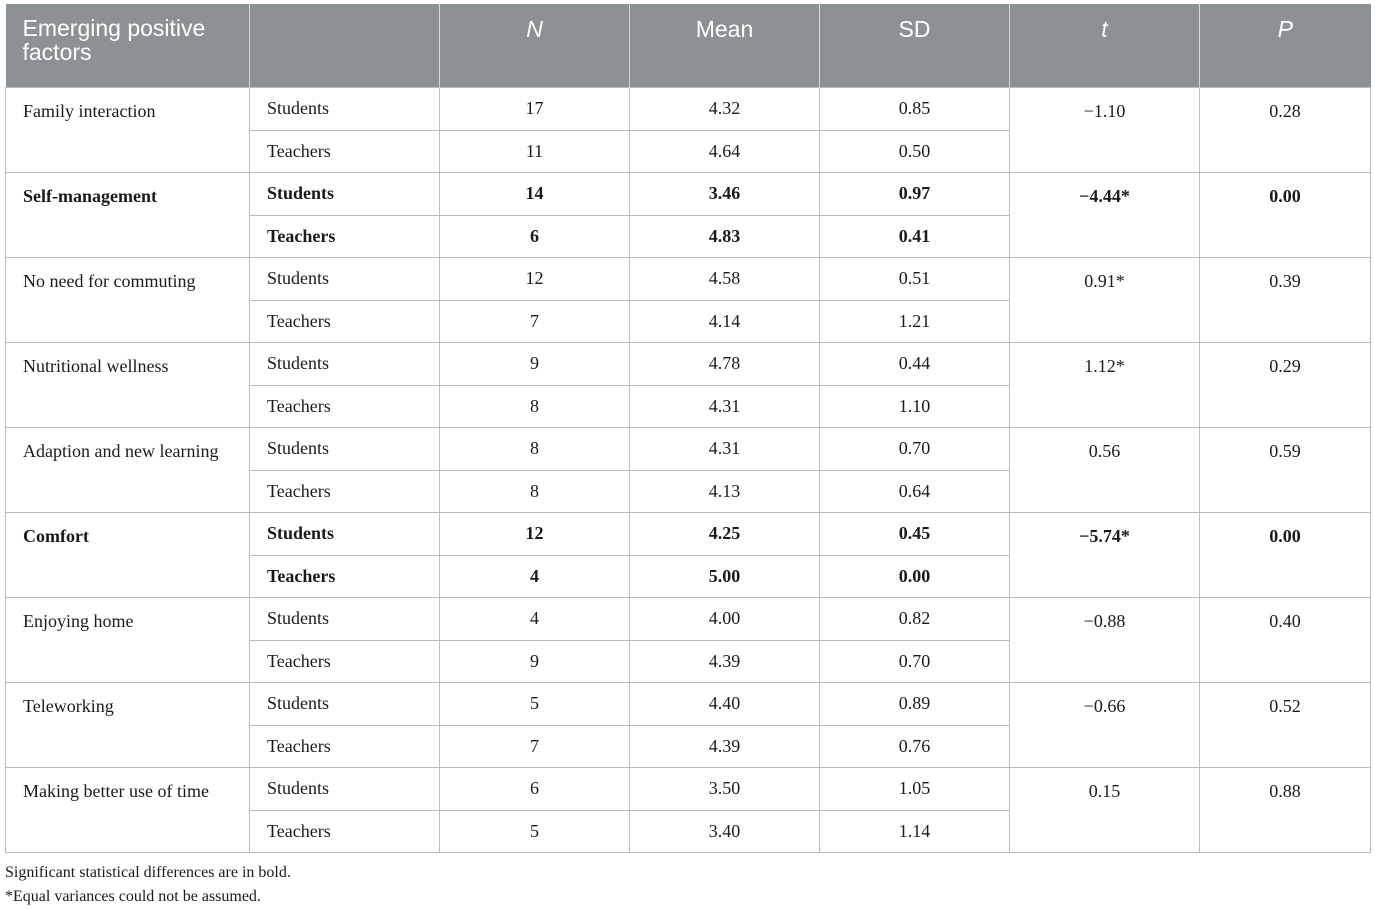 This screenshot has height=909, width=1375. Describe the element at coordinates (724, 491) in the screenshot. I see `mean-cell: 4.13` at that location.